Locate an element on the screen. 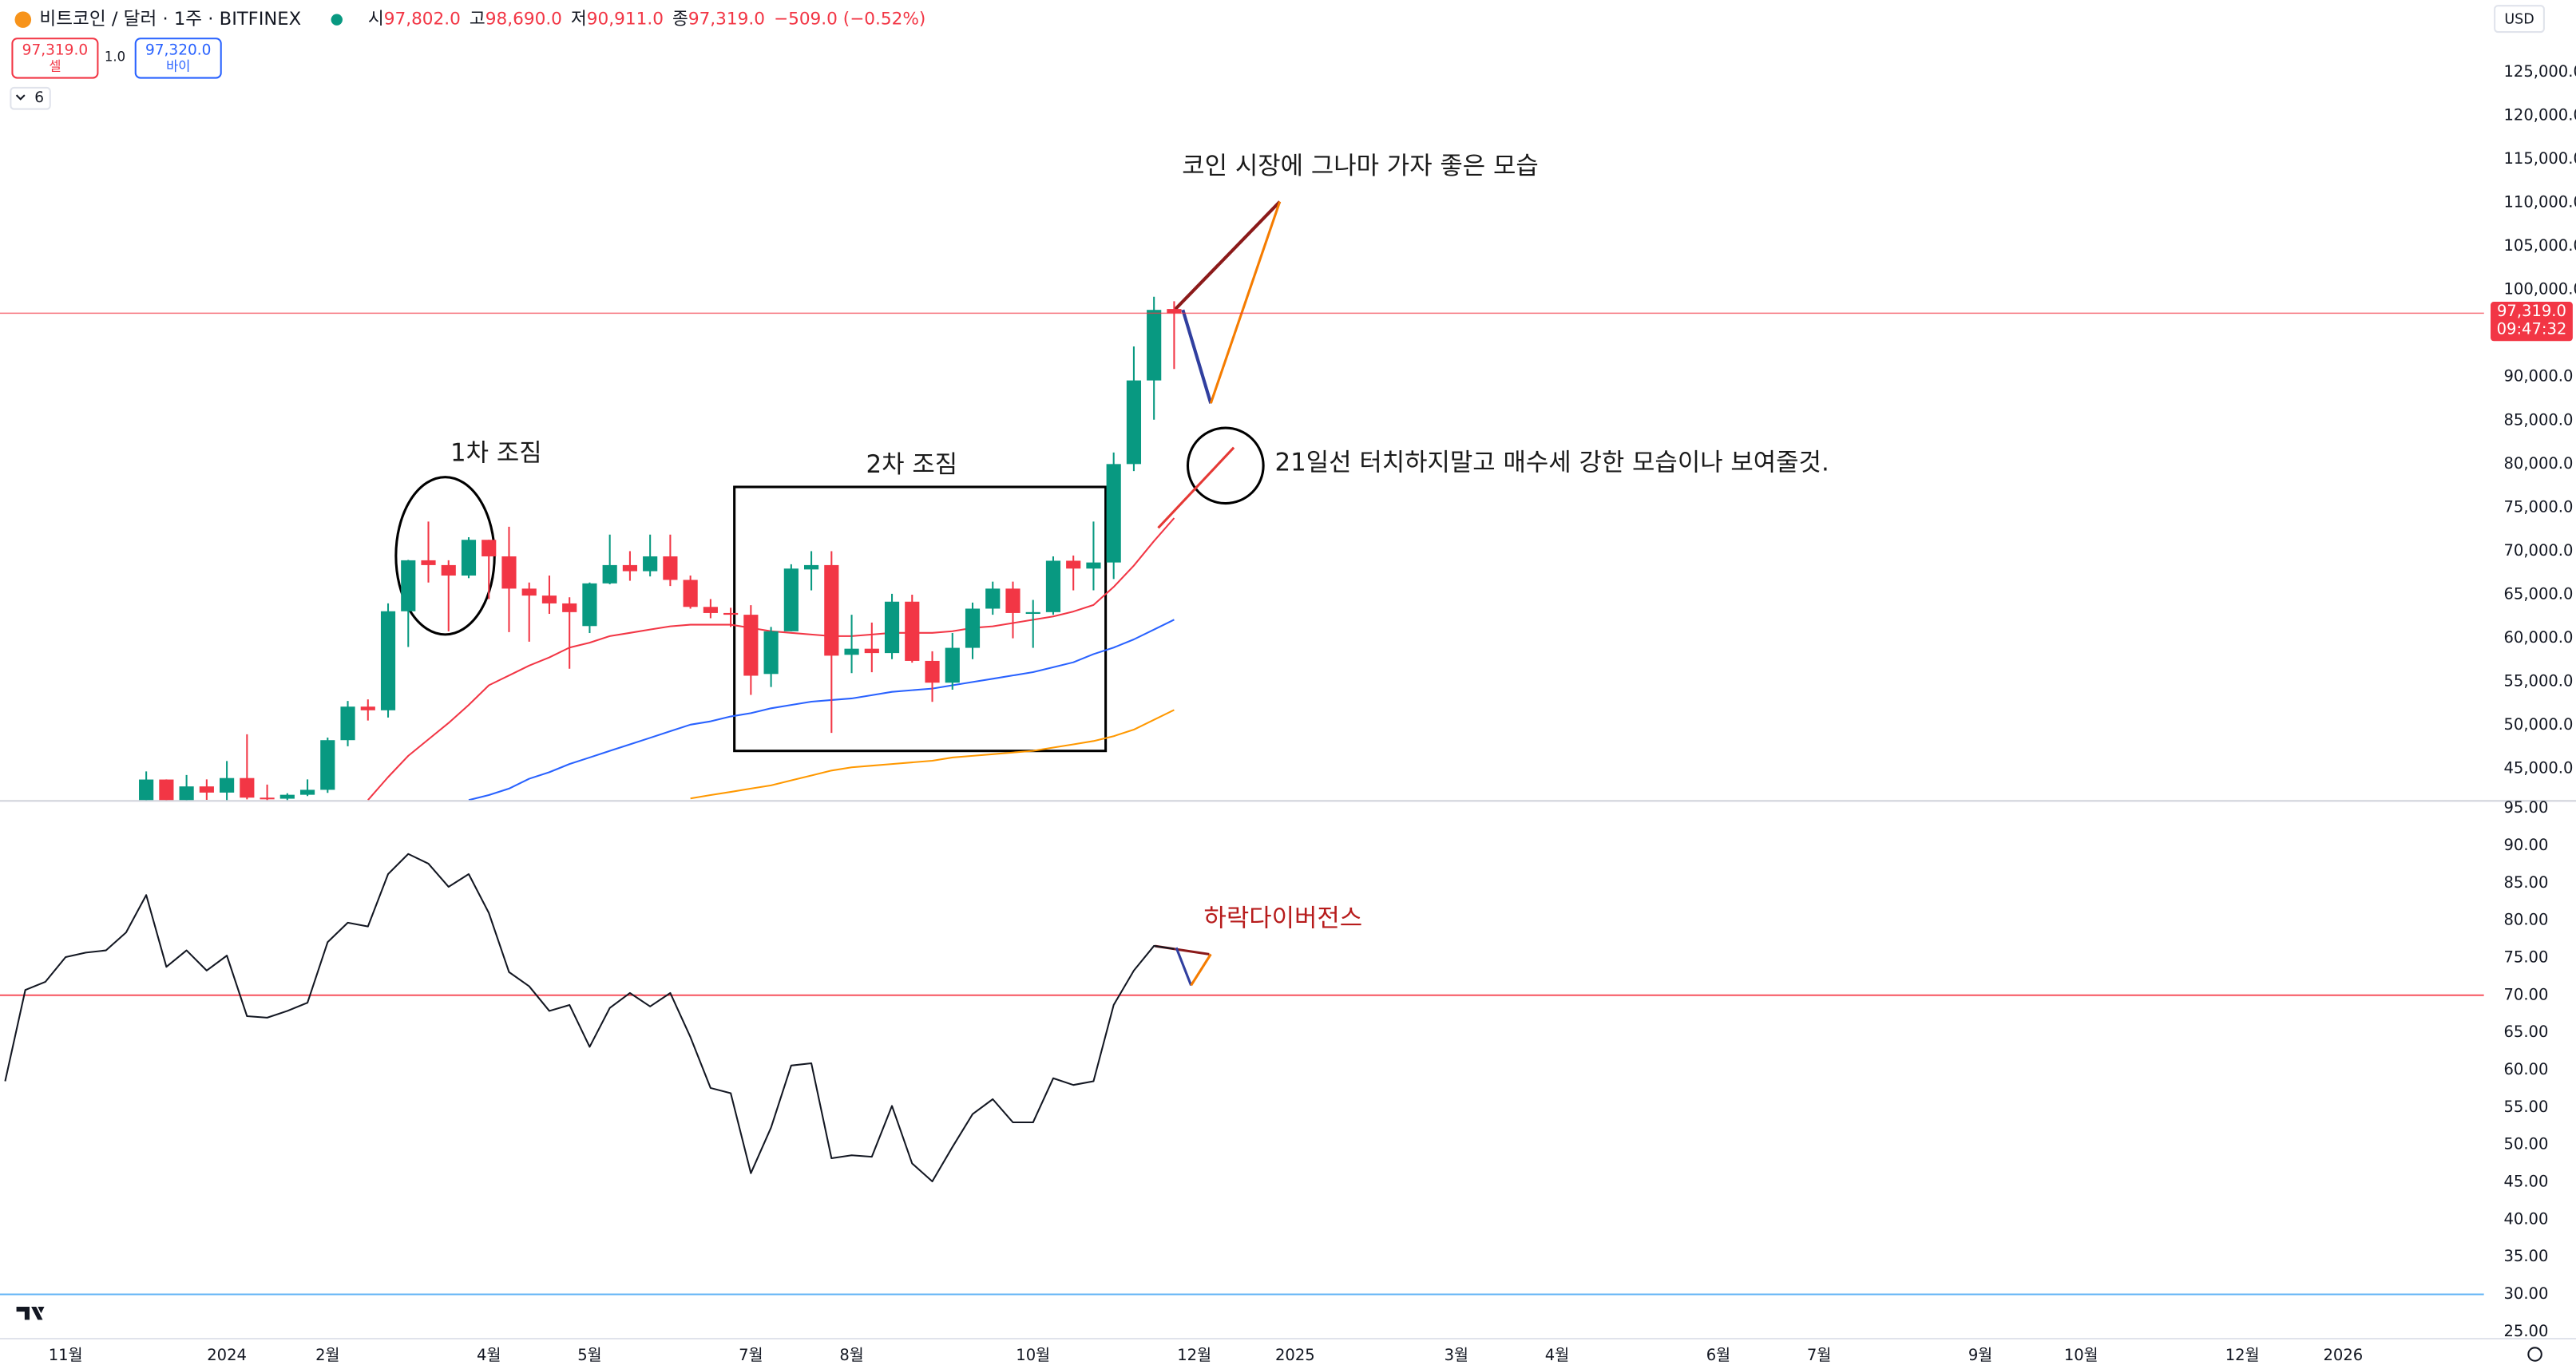 This screenshot has width=2576, height=1369. high-value: 98,690.0 is located at coordinates (523, 20).